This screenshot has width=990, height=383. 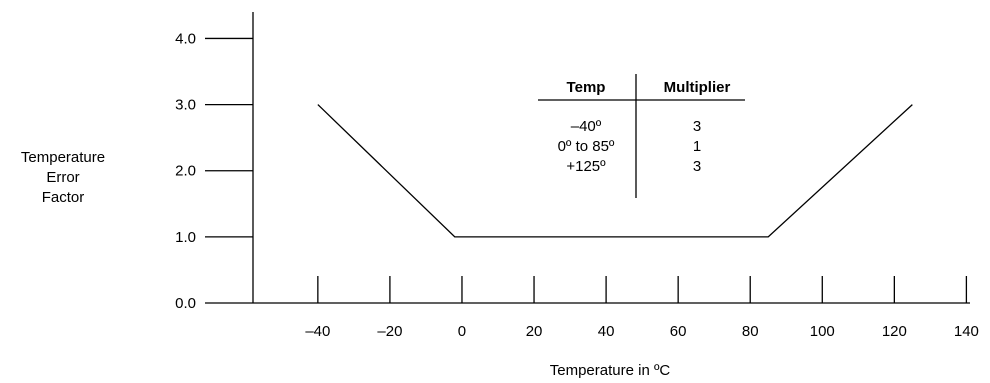 I want to click on y-tick-label: 3.0, so click(x=185, y=105).